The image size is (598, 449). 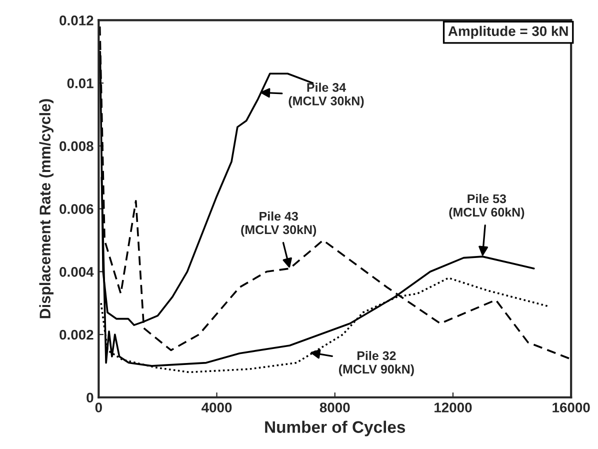 What do you see at coordinates (508, 32) in the screenshot?
I see `annotation: Amplitude = 30 kN` at bounding box center [508, 32].